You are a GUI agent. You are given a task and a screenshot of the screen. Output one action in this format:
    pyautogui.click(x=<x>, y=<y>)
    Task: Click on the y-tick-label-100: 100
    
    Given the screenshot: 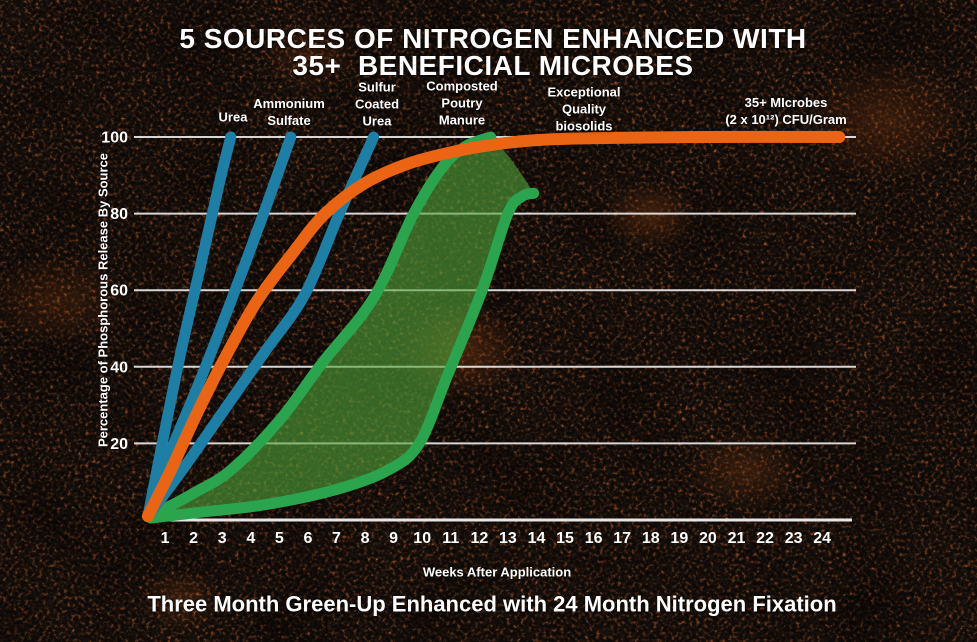 What is the action you would take?
    pyautogui.click(x=114, y=138)
    